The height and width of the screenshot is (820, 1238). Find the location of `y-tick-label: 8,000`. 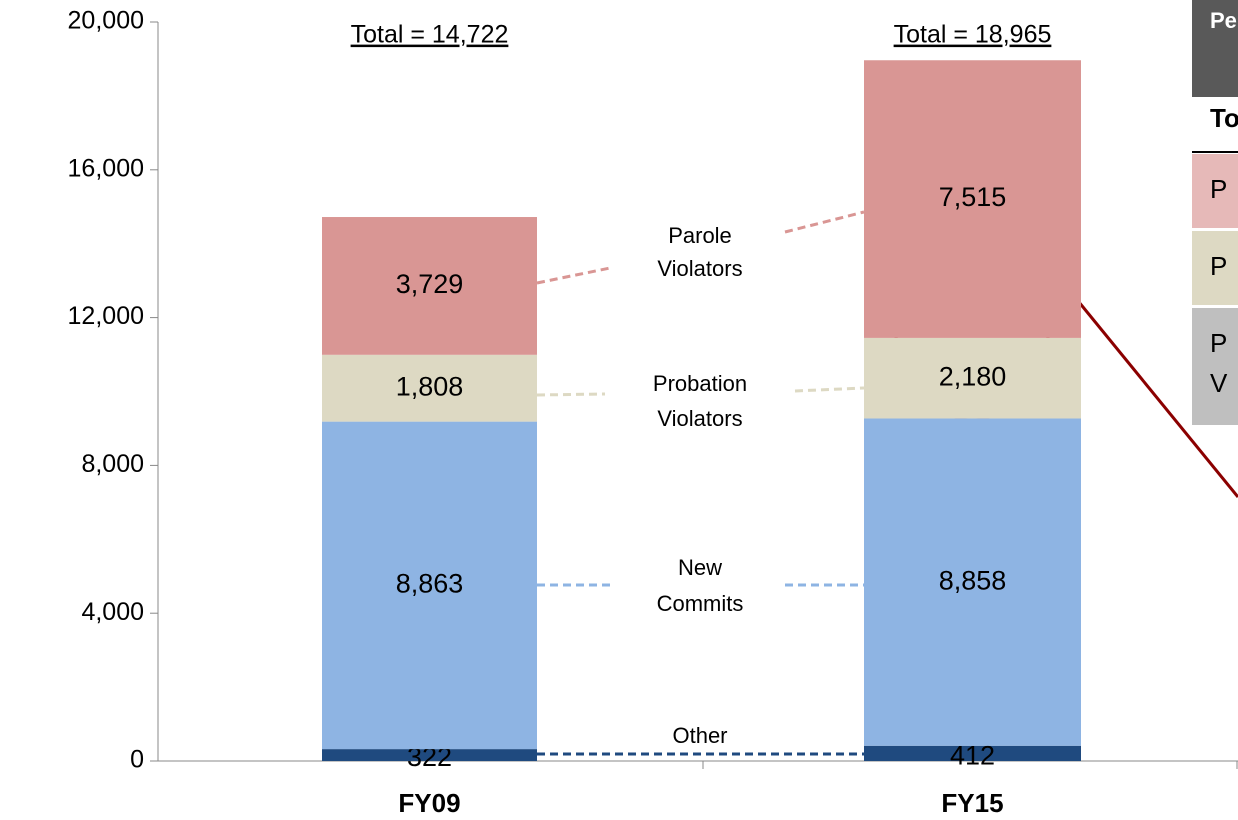

y-tick-label: 8,000 is located at coordinates (112, 464).